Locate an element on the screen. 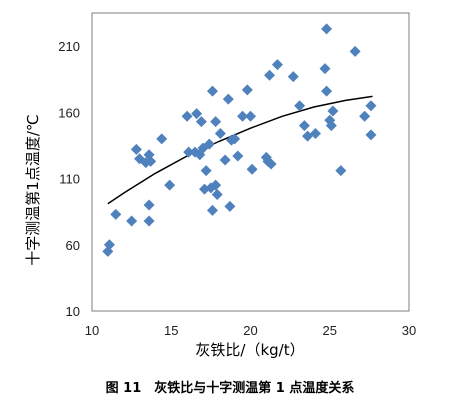 Image resolution: width=460 pixels, height=414 pixels. y-tick-labels: 10 60 110 160 210 is located at coordinates (69, 179).